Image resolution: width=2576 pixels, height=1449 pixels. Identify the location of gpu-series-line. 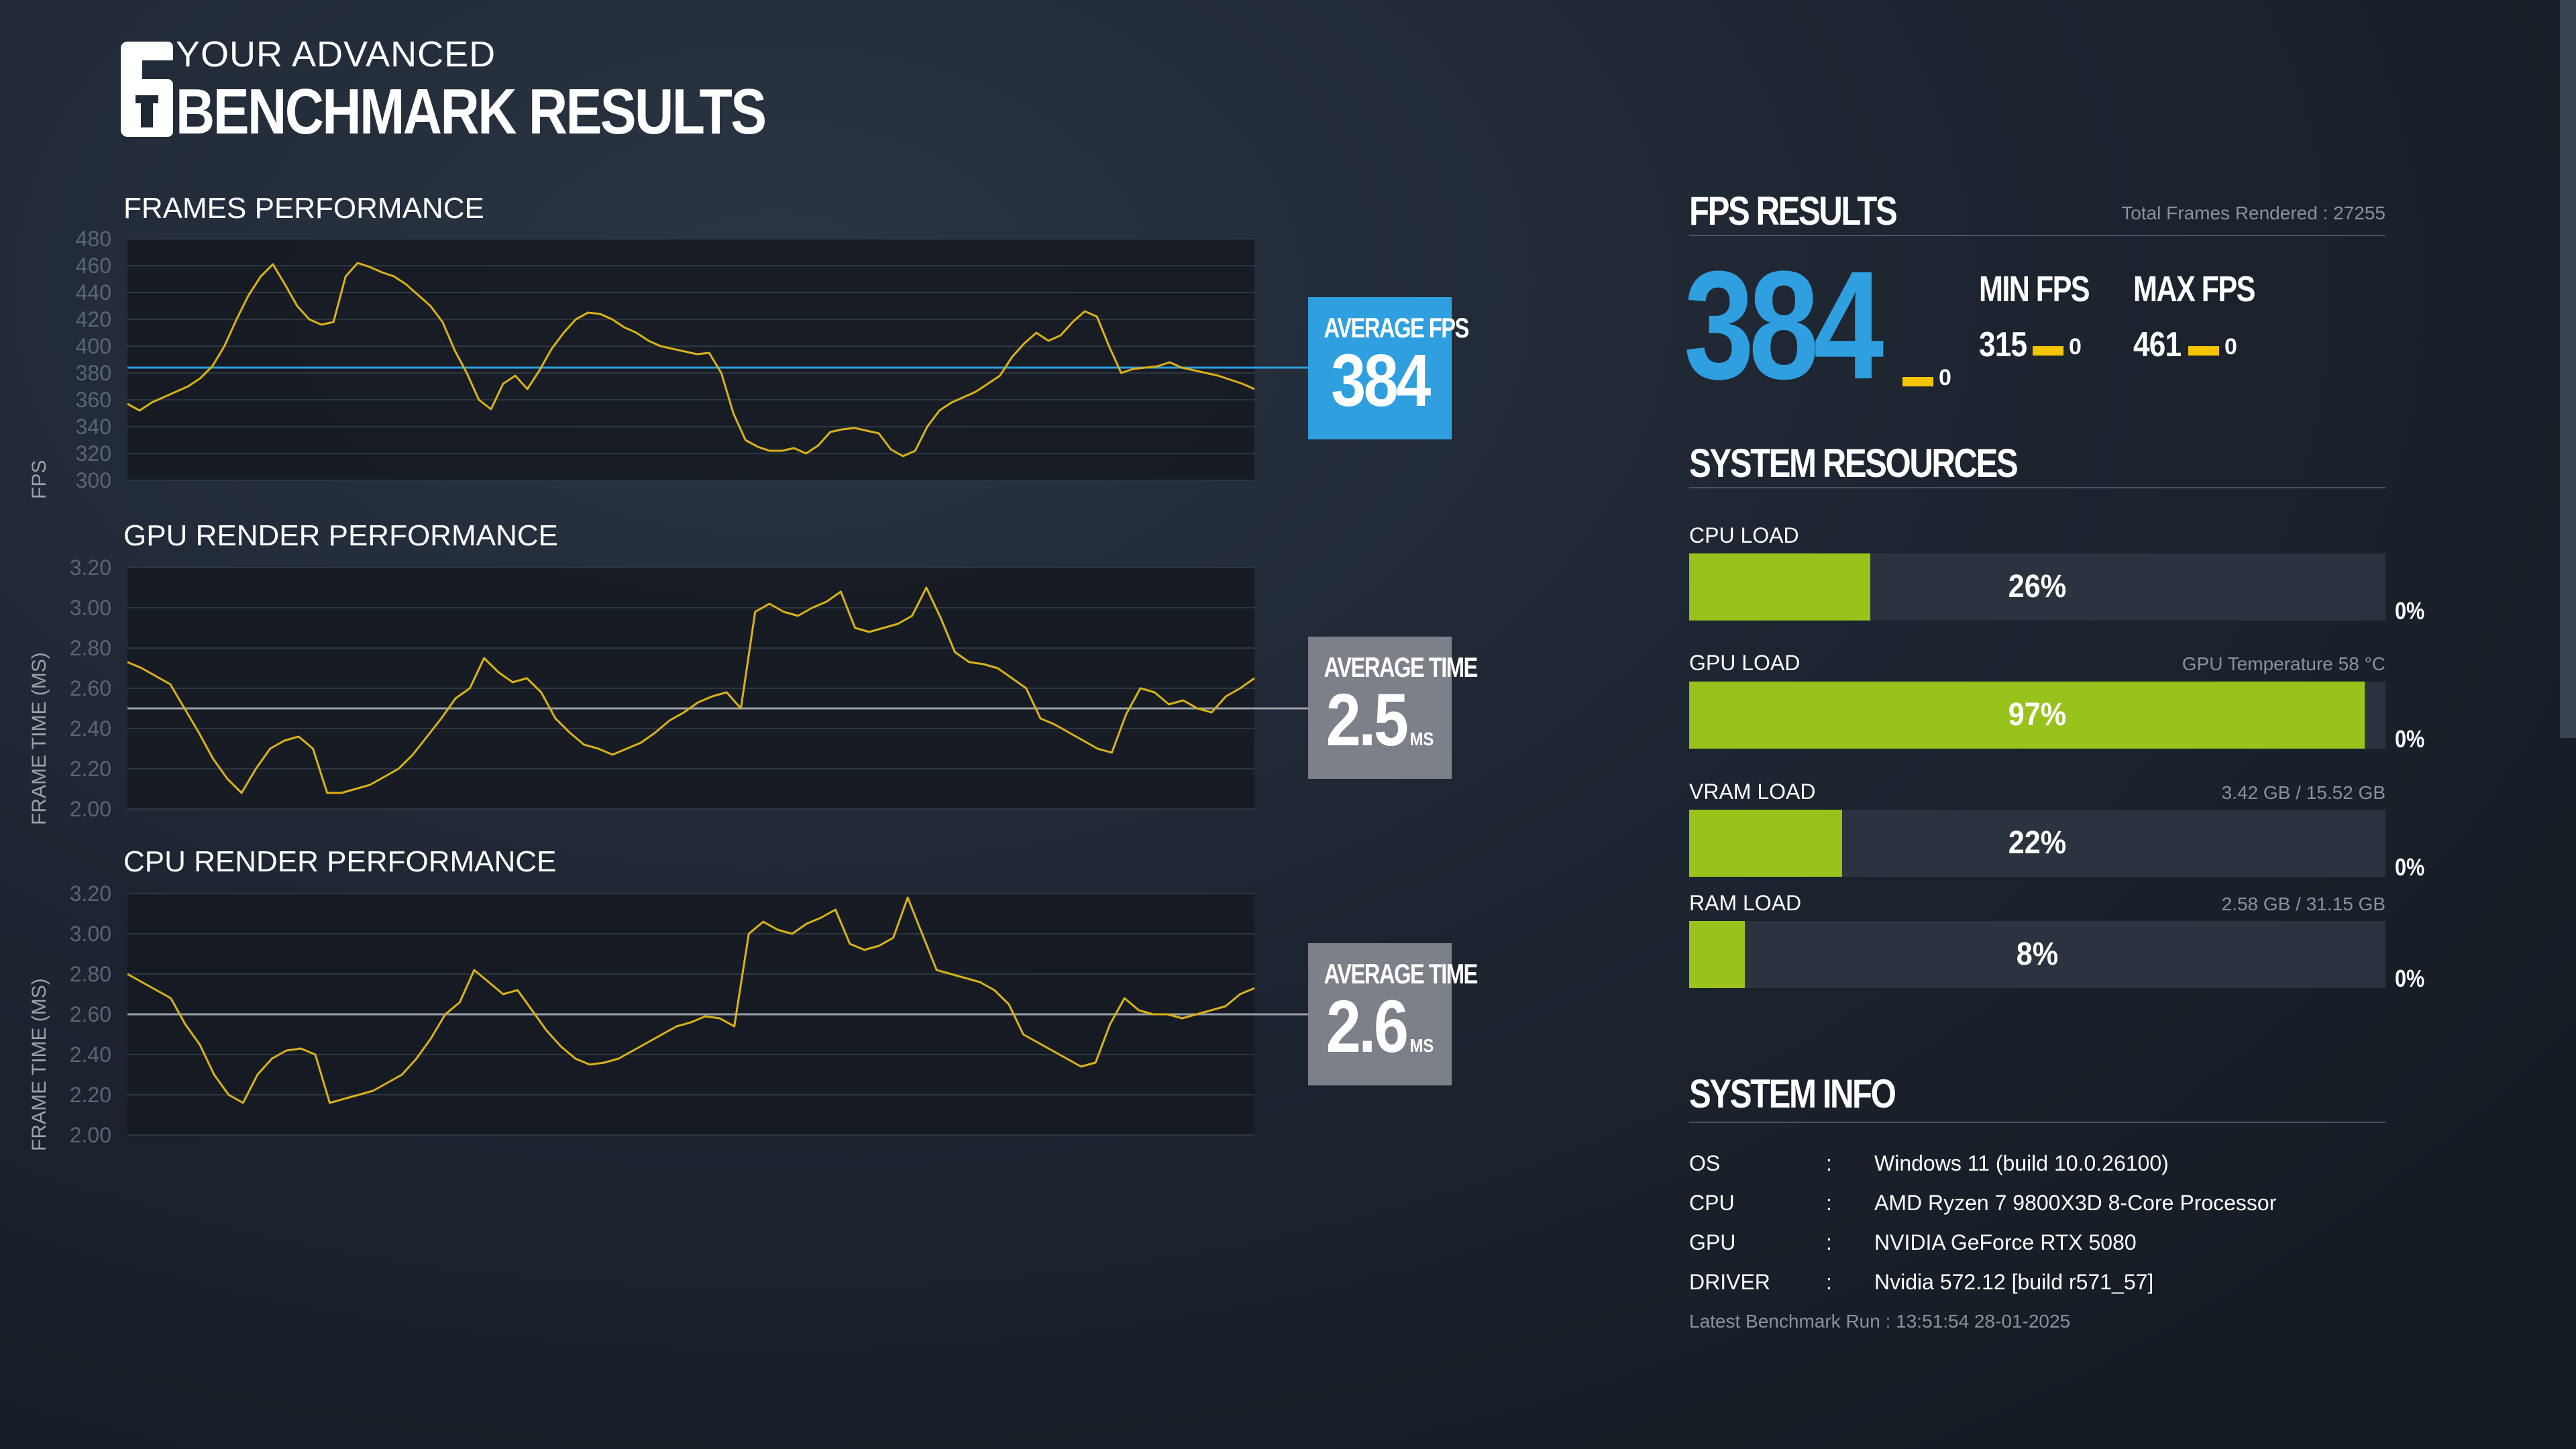
(691, 690).